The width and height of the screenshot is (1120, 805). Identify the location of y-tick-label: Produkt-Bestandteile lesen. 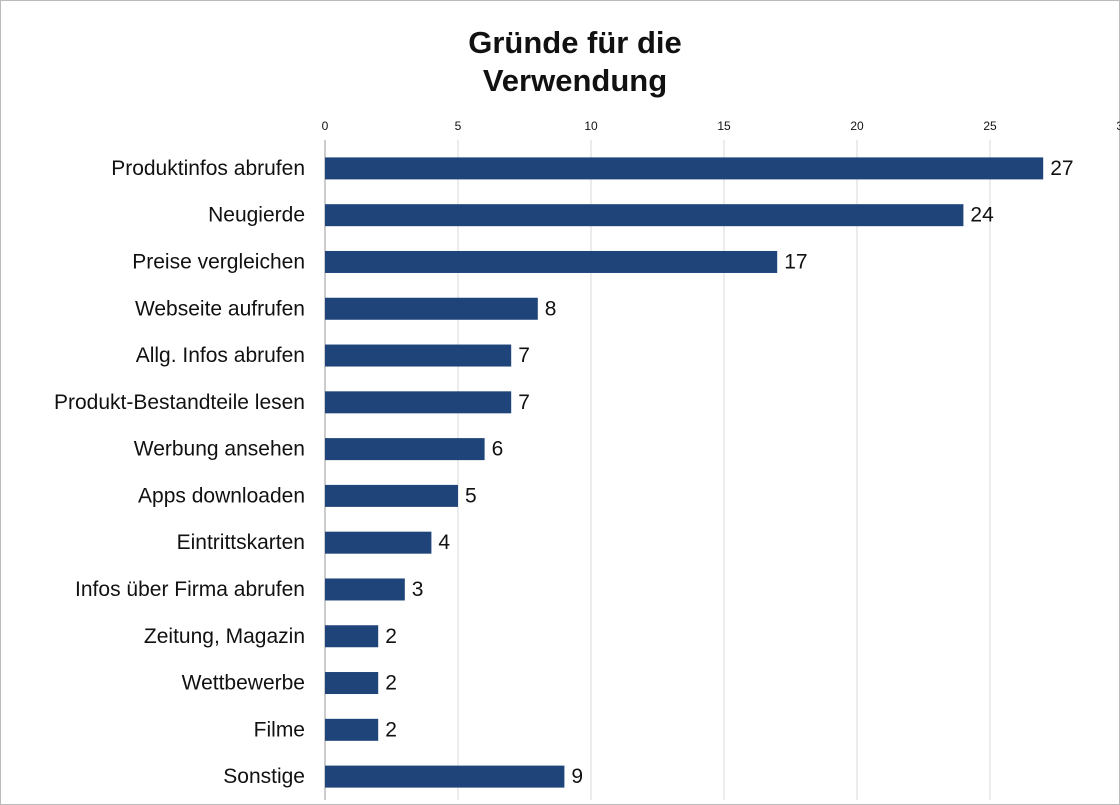
(179, 402).